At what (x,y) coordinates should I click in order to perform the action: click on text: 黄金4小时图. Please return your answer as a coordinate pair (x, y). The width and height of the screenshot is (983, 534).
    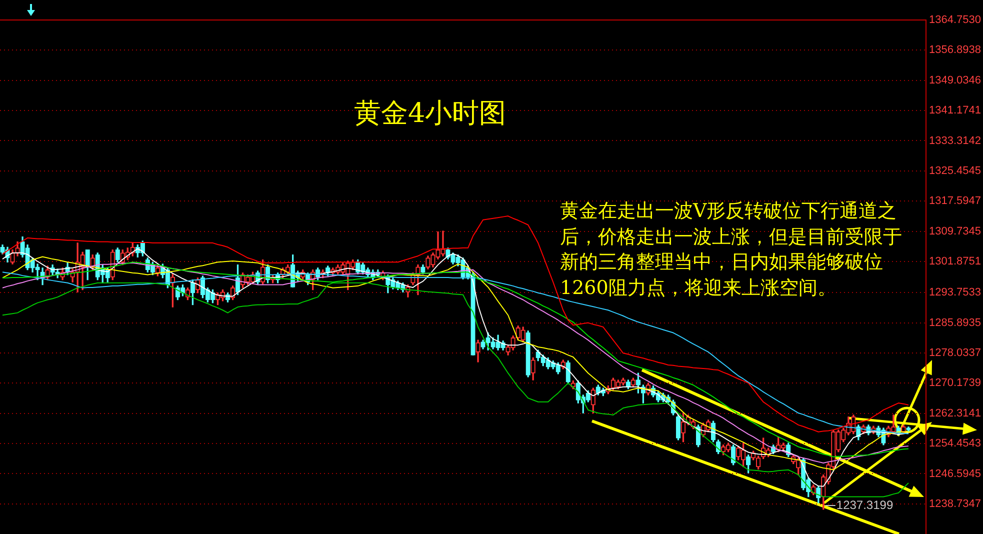
    Looking at the image, I should click on (430, 114).